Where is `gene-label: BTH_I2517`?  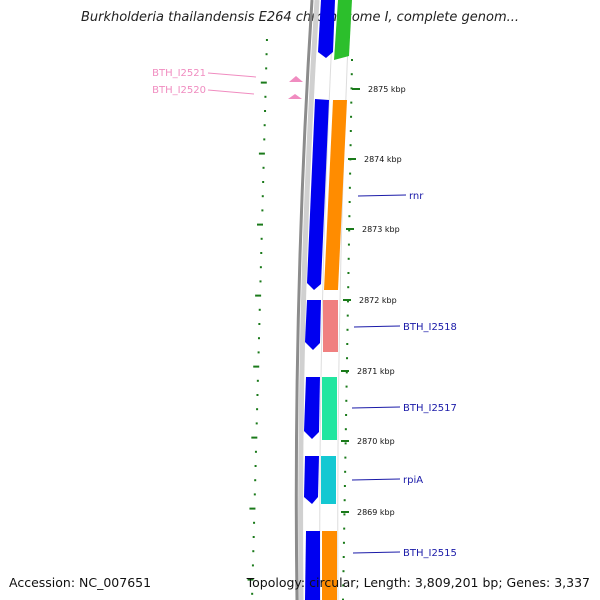 gene-label: BTH_I2517 is located at coordinates (430, 408).